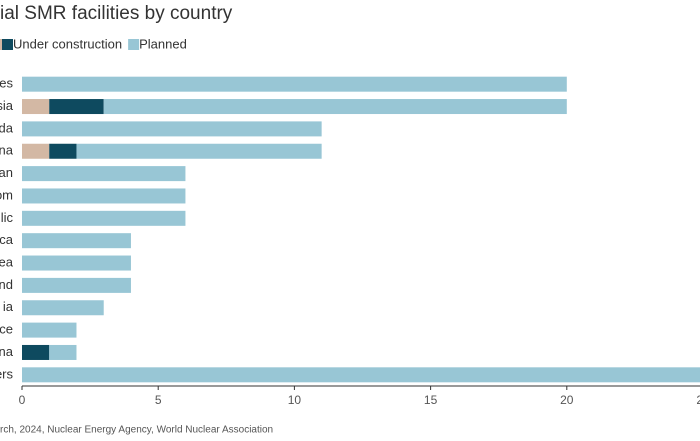 This screenshot has width=700, height=441. What do you see at coordinates (158, 400) in the screenshot?
I see `x-tick-label: 5` at bounding box center [158, 400].